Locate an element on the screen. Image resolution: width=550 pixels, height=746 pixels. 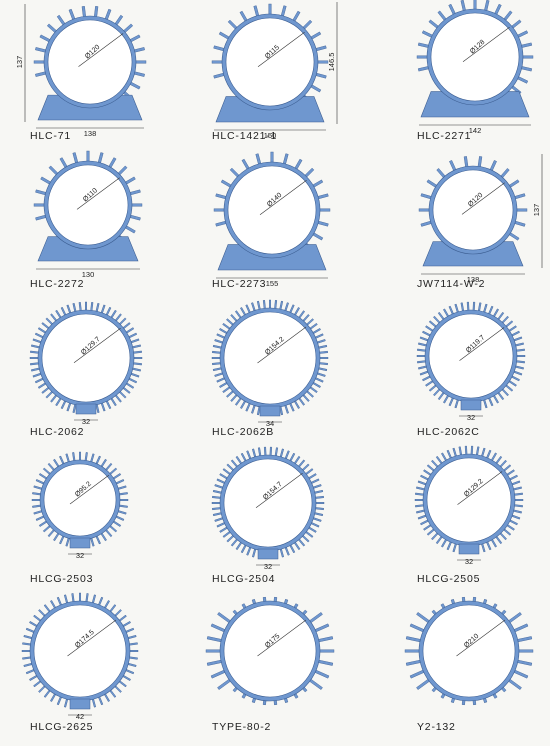
profile-drawing: Ø210 is located at coordinates (469, 651).